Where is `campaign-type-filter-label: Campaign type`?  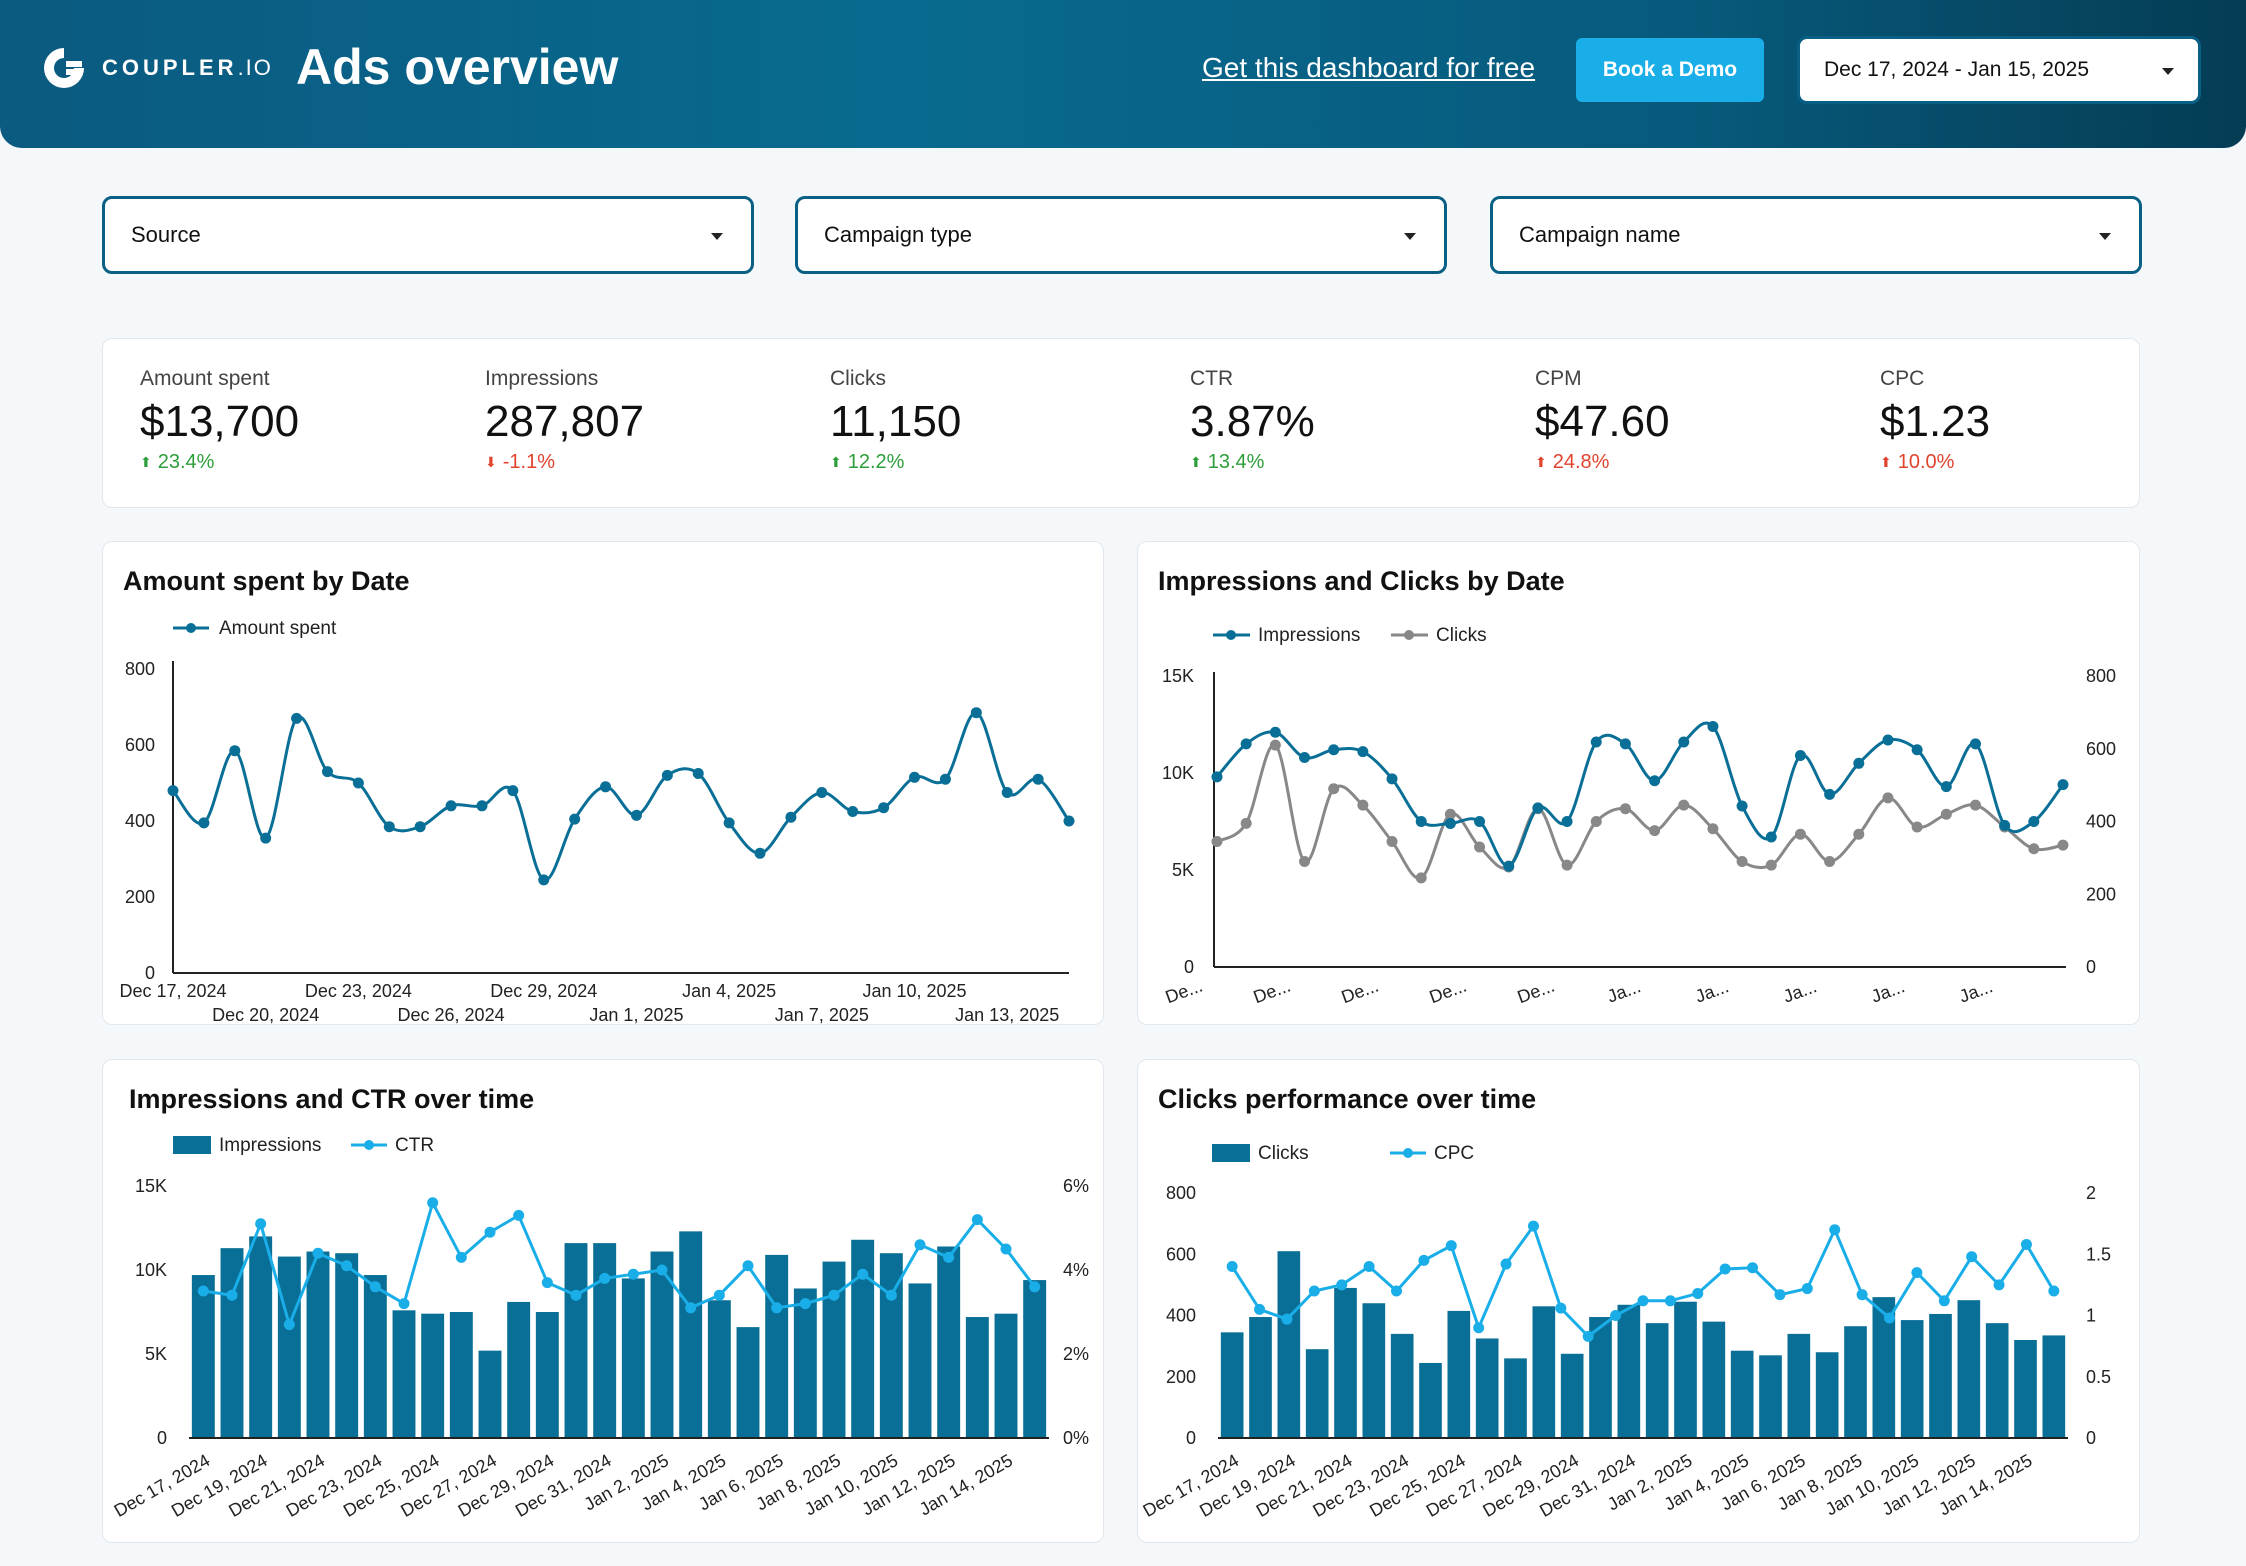
campaign-type-filter-label: Campaign type is located at coordinates (898, 234).